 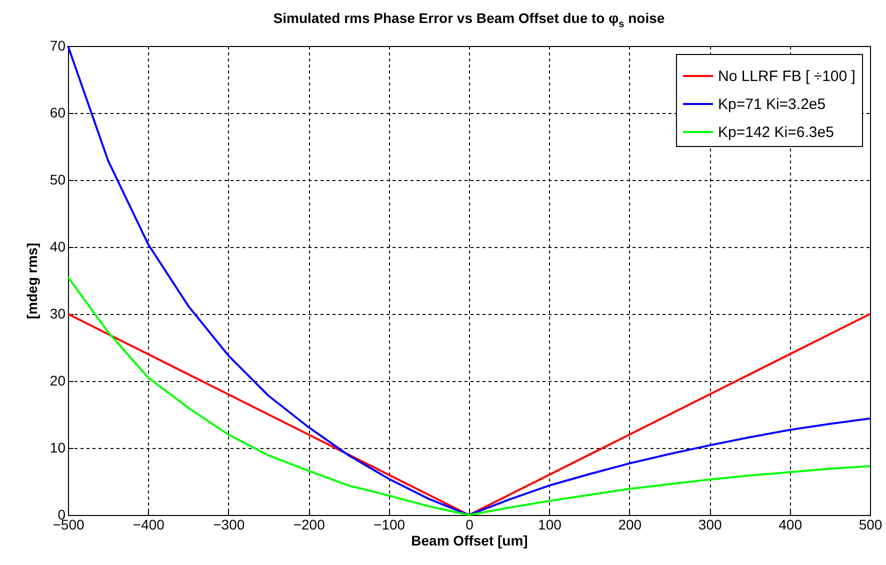 What do you see at coordinates (390, 524) in the screenshot?
I see `x-tick-label: −100` at bounding box center [390, 524].